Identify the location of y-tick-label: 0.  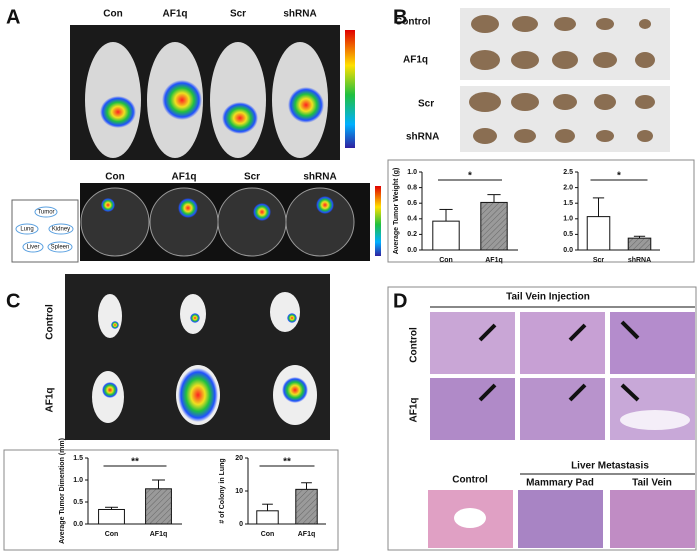
(241, 524).